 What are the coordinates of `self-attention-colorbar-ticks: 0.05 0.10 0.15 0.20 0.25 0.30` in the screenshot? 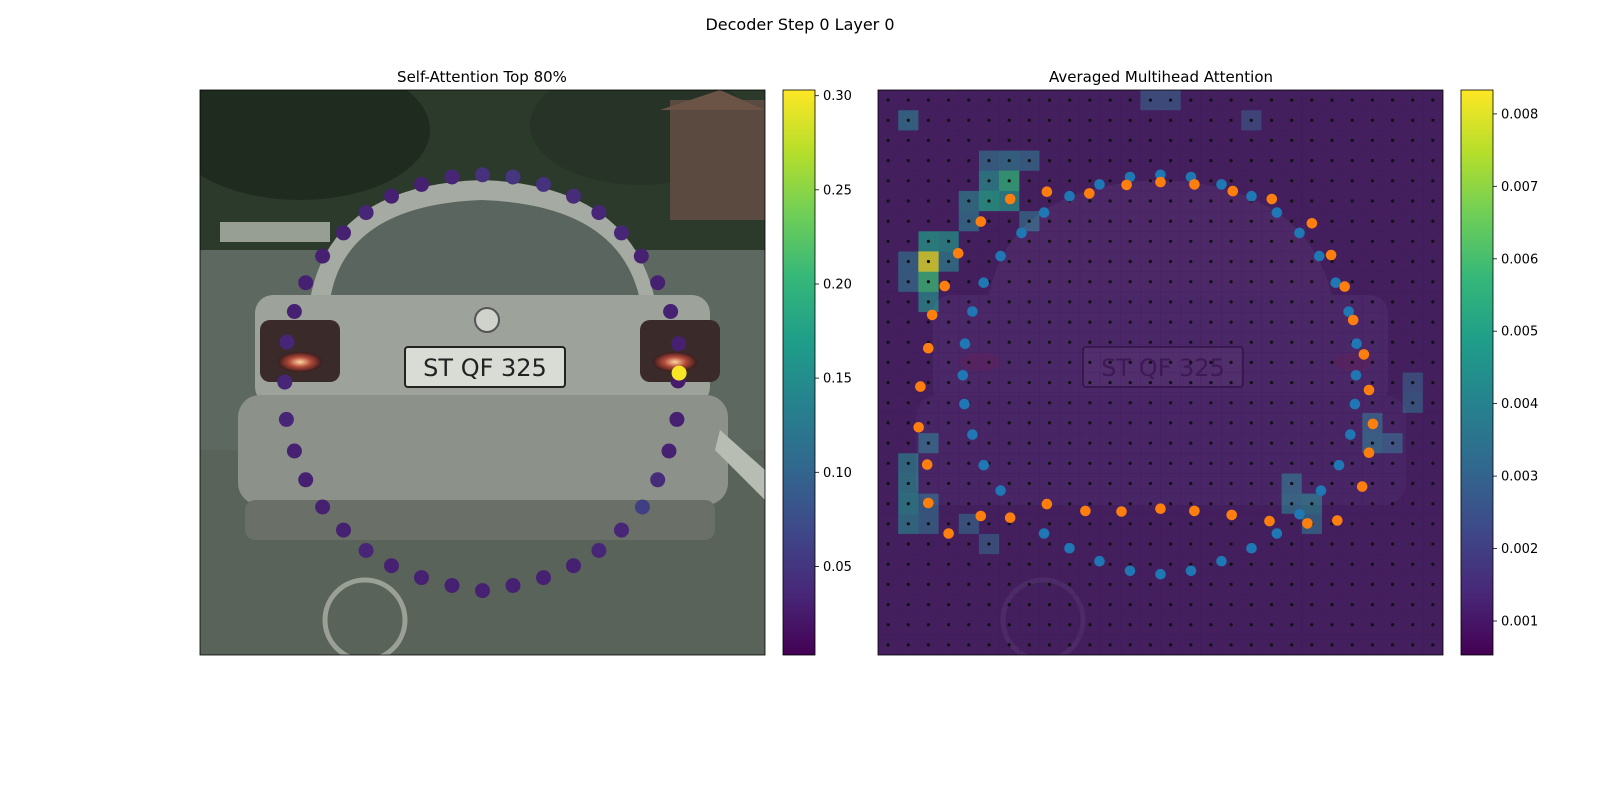 It's located at (833, 332).